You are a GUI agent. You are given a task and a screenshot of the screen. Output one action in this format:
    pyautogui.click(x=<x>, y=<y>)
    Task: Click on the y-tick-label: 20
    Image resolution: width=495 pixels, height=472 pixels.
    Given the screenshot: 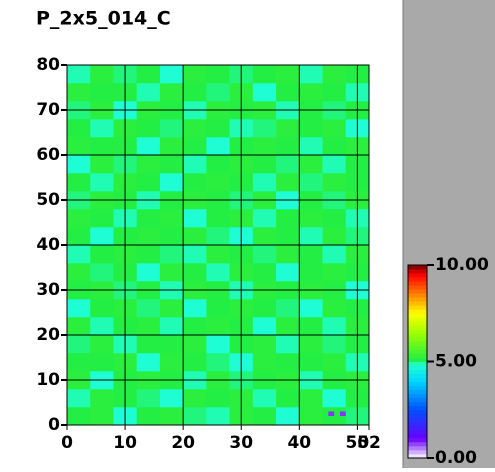 What is the action you would take?
    pyautogui.click(x=48, y=335)
    